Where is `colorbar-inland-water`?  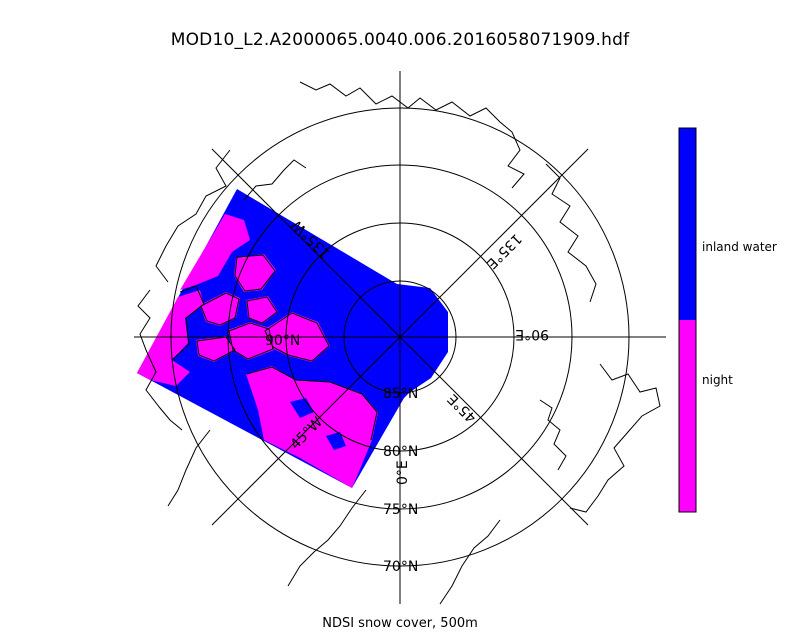
colorbar-inland-water is located at coordinates (687, 224).